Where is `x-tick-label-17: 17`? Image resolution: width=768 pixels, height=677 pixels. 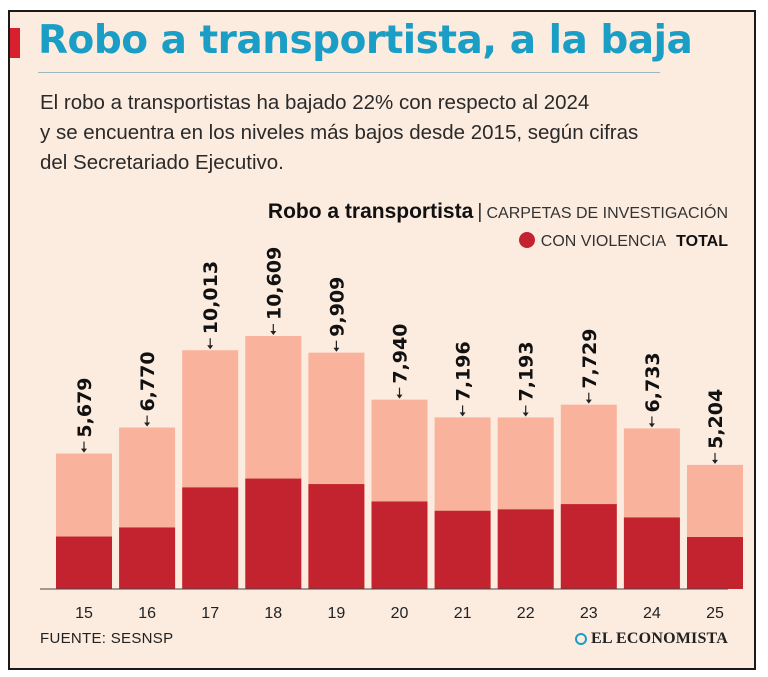 x-tick-label-17: 17 is located at coordinates (210, 613).